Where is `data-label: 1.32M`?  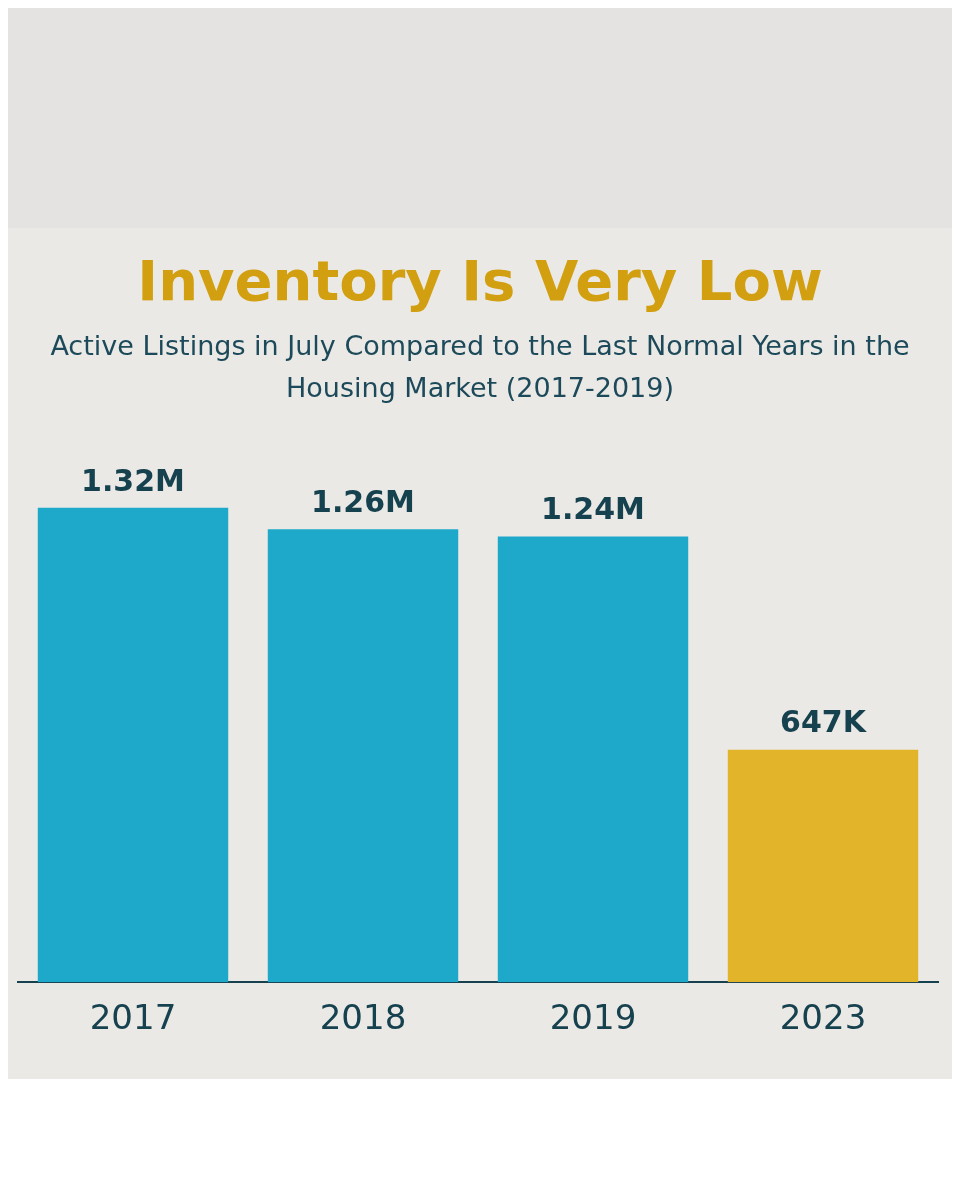 data-label: 1.32M is located at coordinates (133, 480).